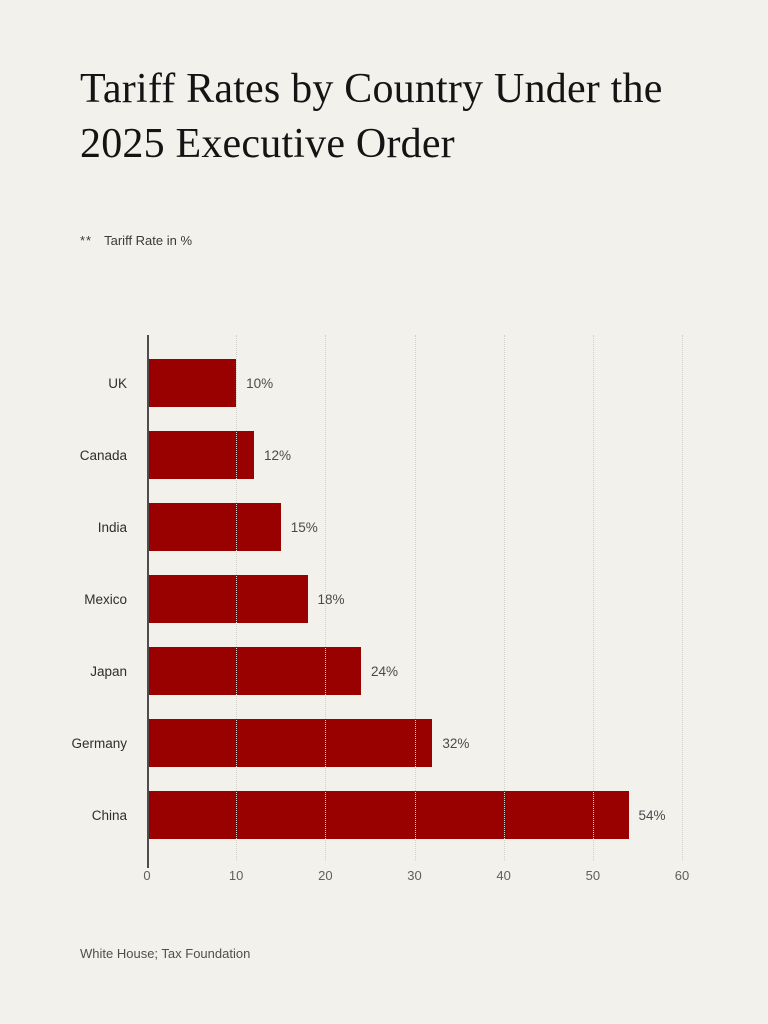  What do you see at coordinates (388, 815) in the screenshot?
I see `bar-china` at bounding box center [388, 815].